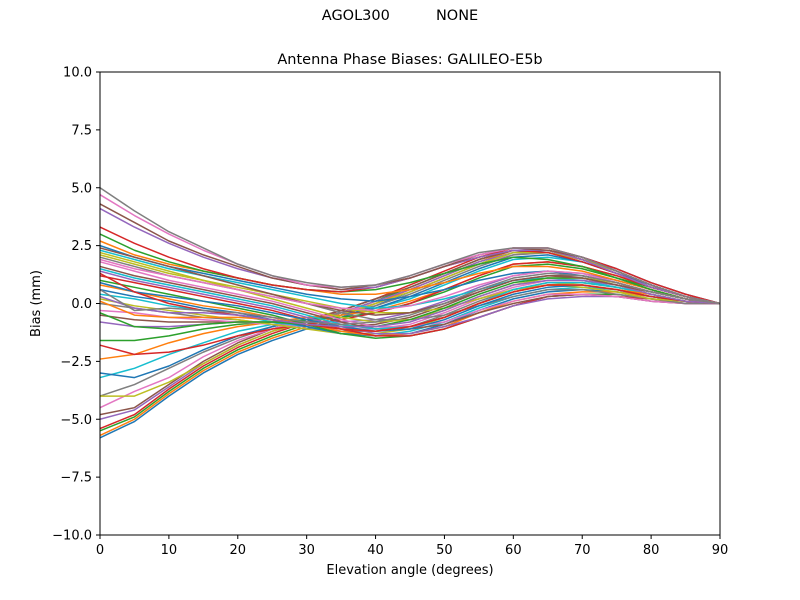 Image resolution: width=800 pixels, height=600 pixels. I want to click on y-tick-label: 7.5, so click(81, 130).